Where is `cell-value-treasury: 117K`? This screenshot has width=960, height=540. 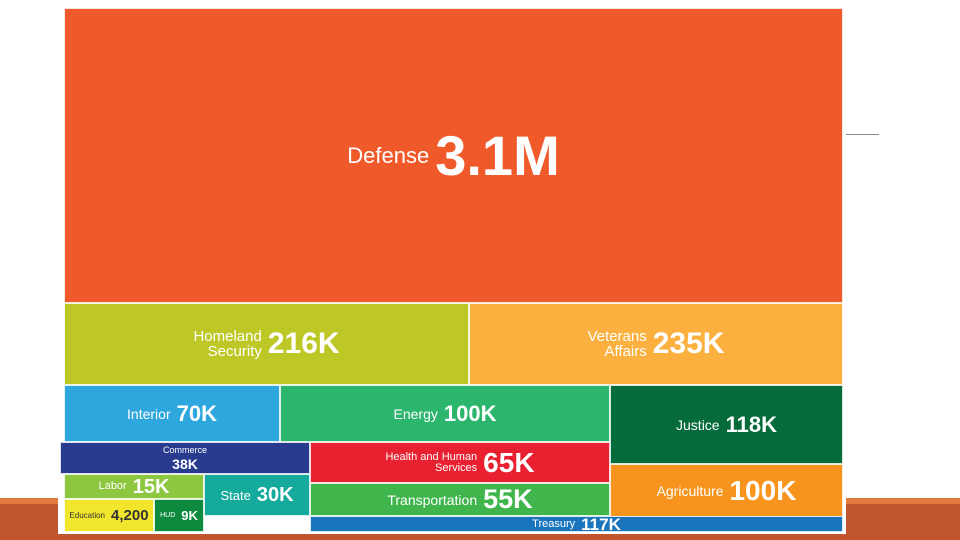 cell-value-treasury: 117K is located at coordinates (601, 524).